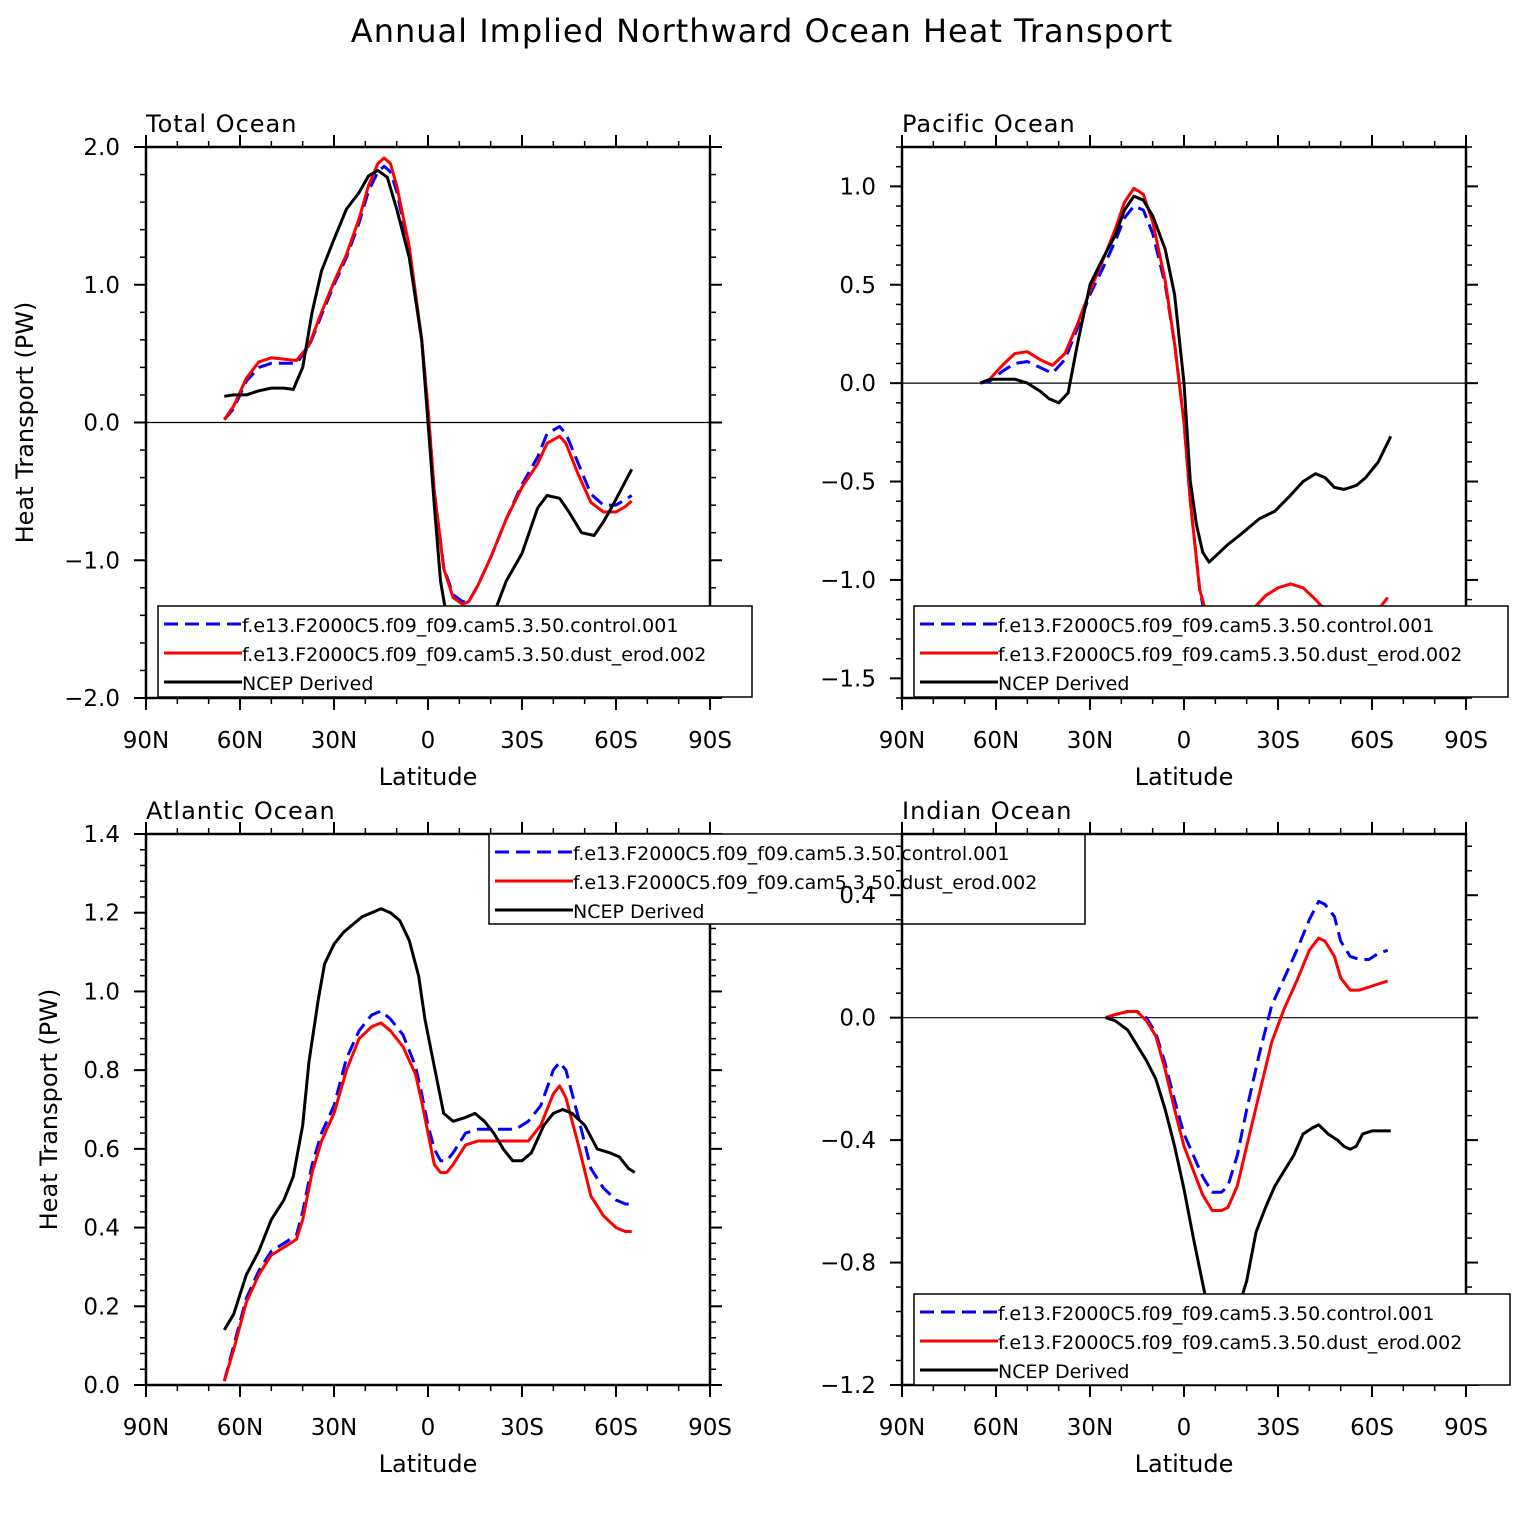  What do you see at coordinates (221, 124) in the screenshot?
I see `panel-title: Total Ocean` at bounding box center [221, 124].